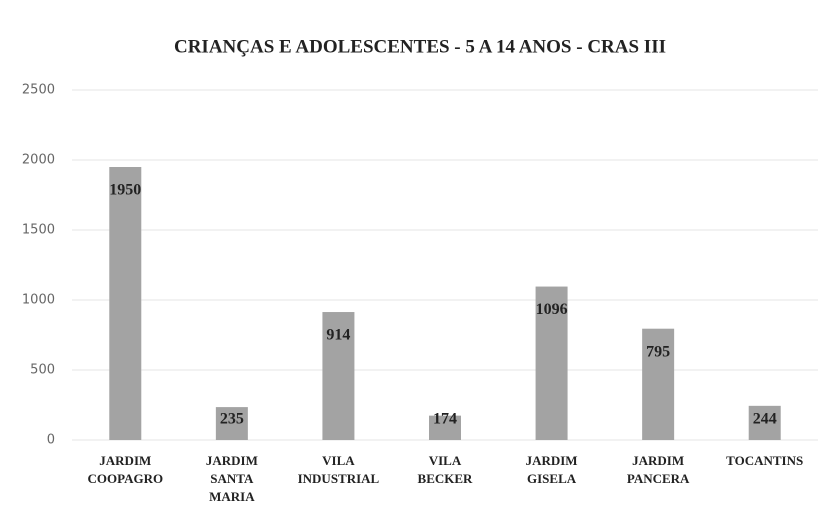  I want to click on y-tick-label: 1000, so click(38, 300).